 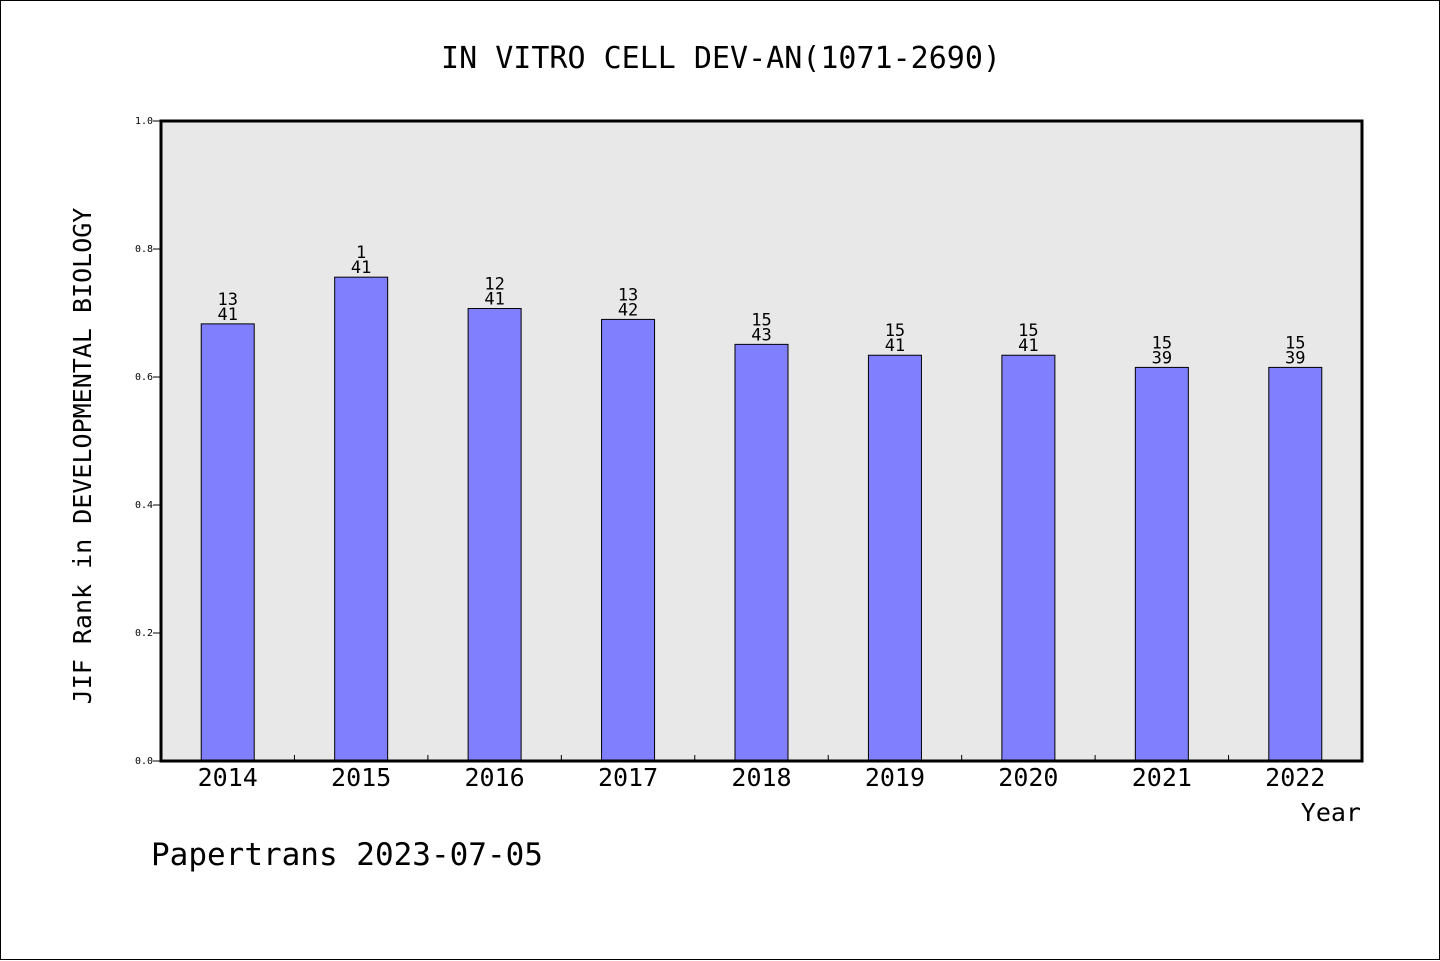 What do you see at coordinates (628, 777) in the screenshot?
I see `x-tick-label: 2017` at bounding box center [628, 777].